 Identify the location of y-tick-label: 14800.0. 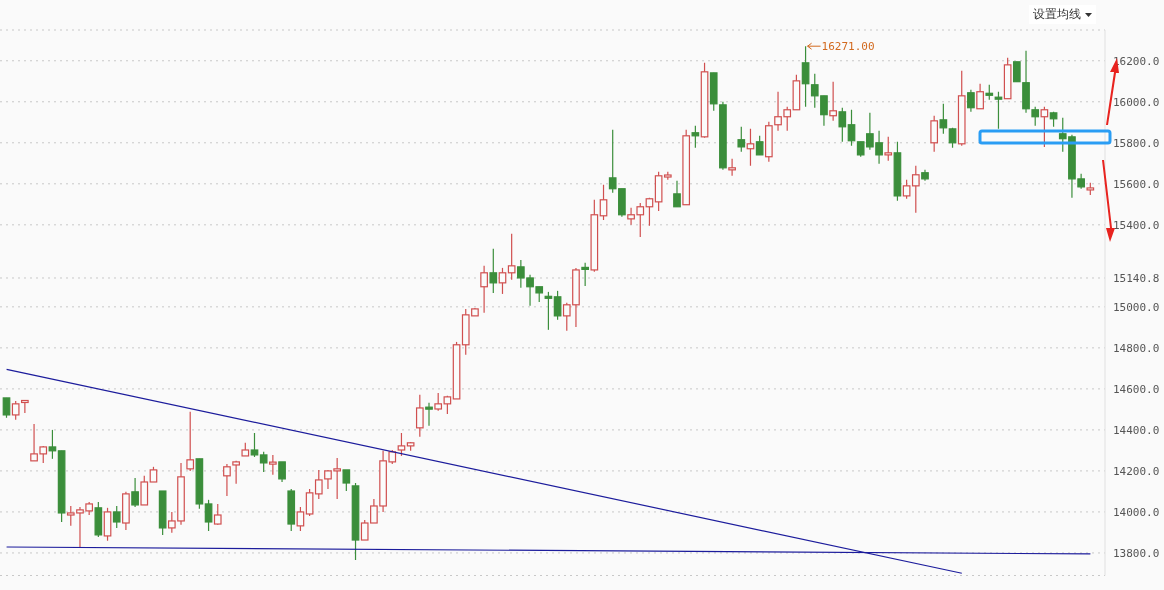
(1136, 348).